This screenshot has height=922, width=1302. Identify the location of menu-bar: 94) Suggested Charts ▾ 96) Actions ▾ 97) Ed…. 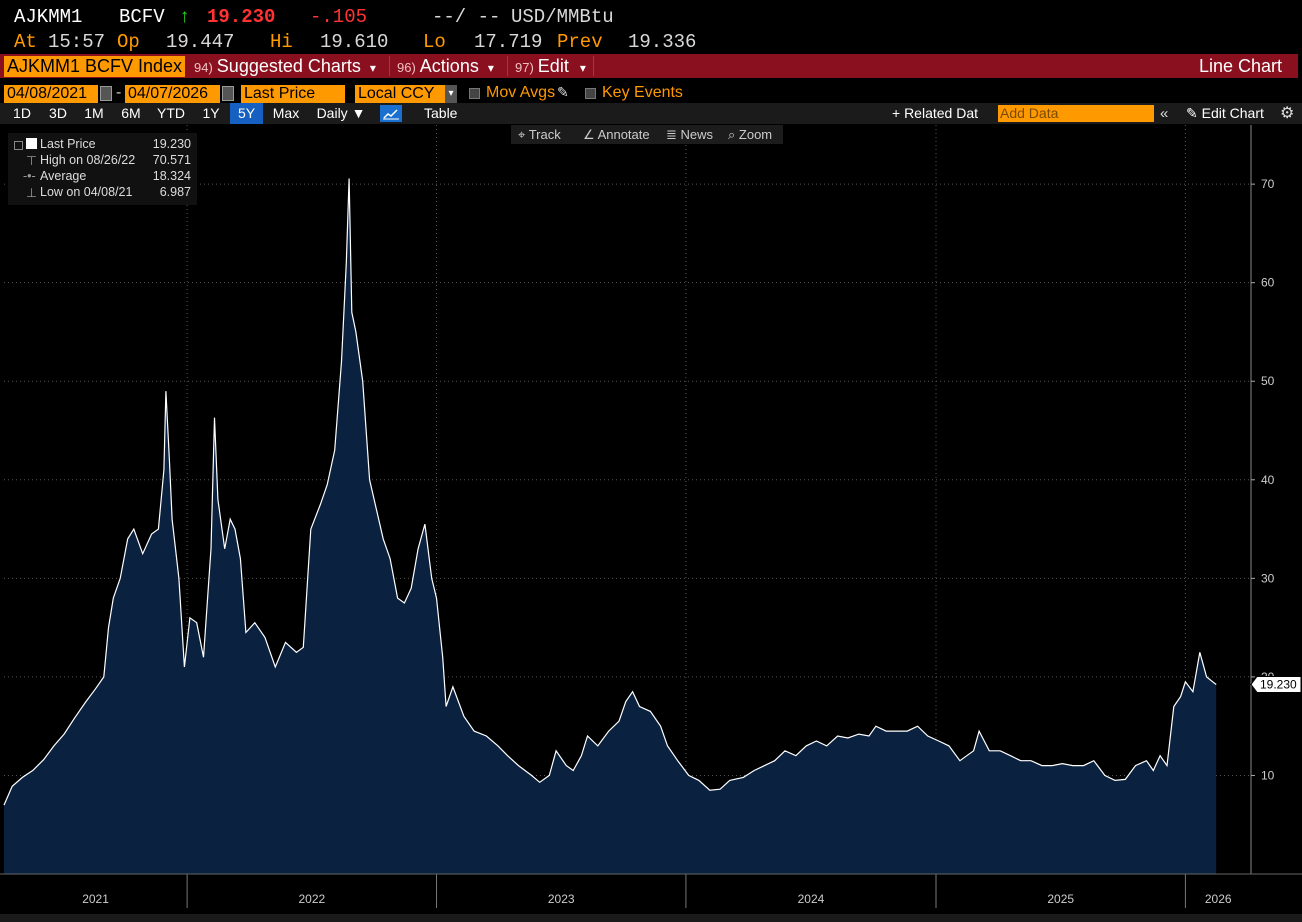
(649, 66).